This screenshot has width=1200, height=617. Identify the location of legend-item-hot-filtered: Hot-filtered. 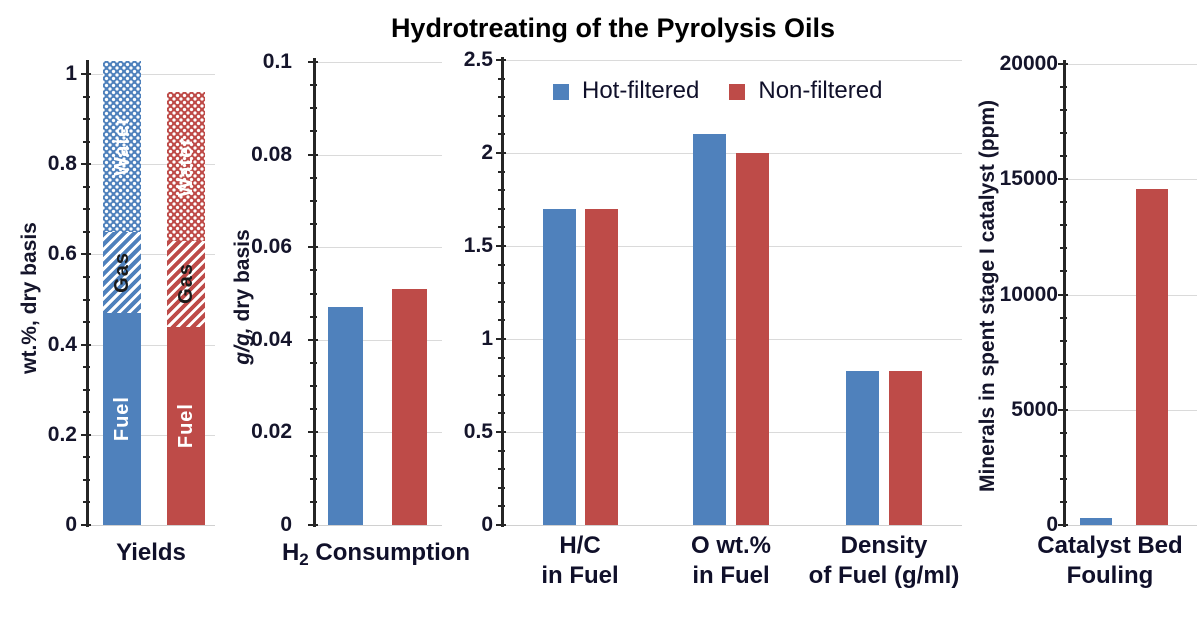
(626, 91).